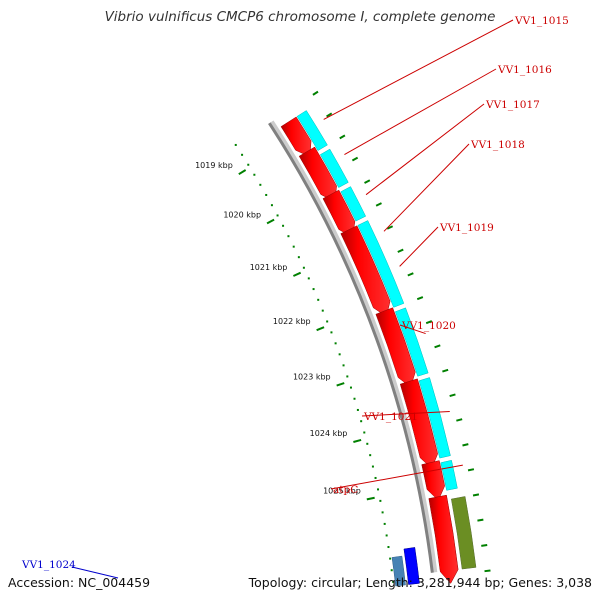  I want to click on scale-label: 1020 kbp, so click(242, 214).